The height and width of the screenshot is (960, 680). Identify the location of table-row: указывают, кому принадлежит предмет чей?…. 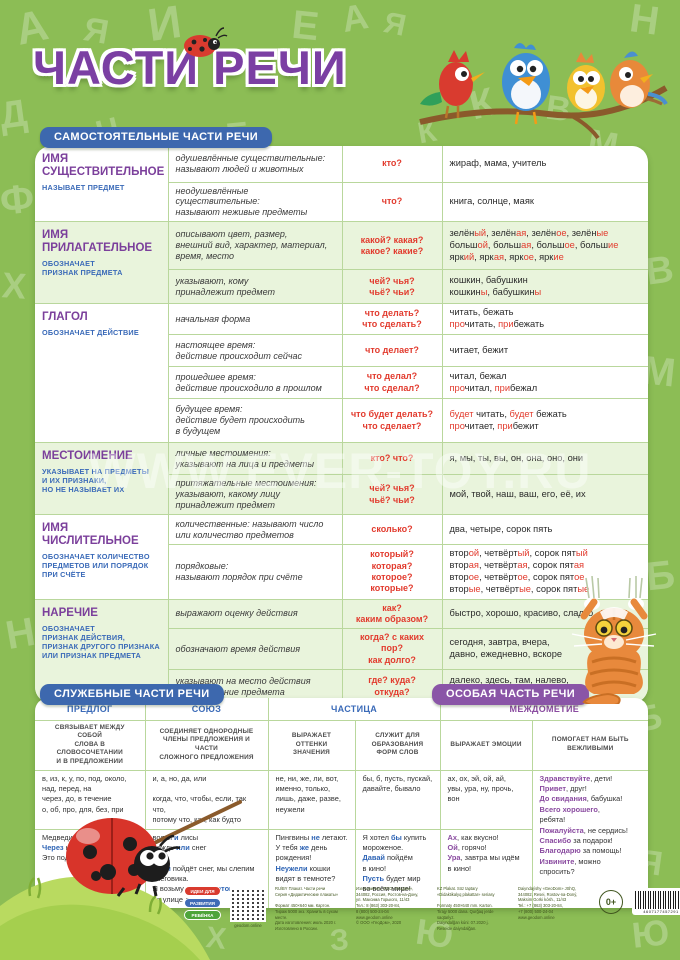
(341, 287).